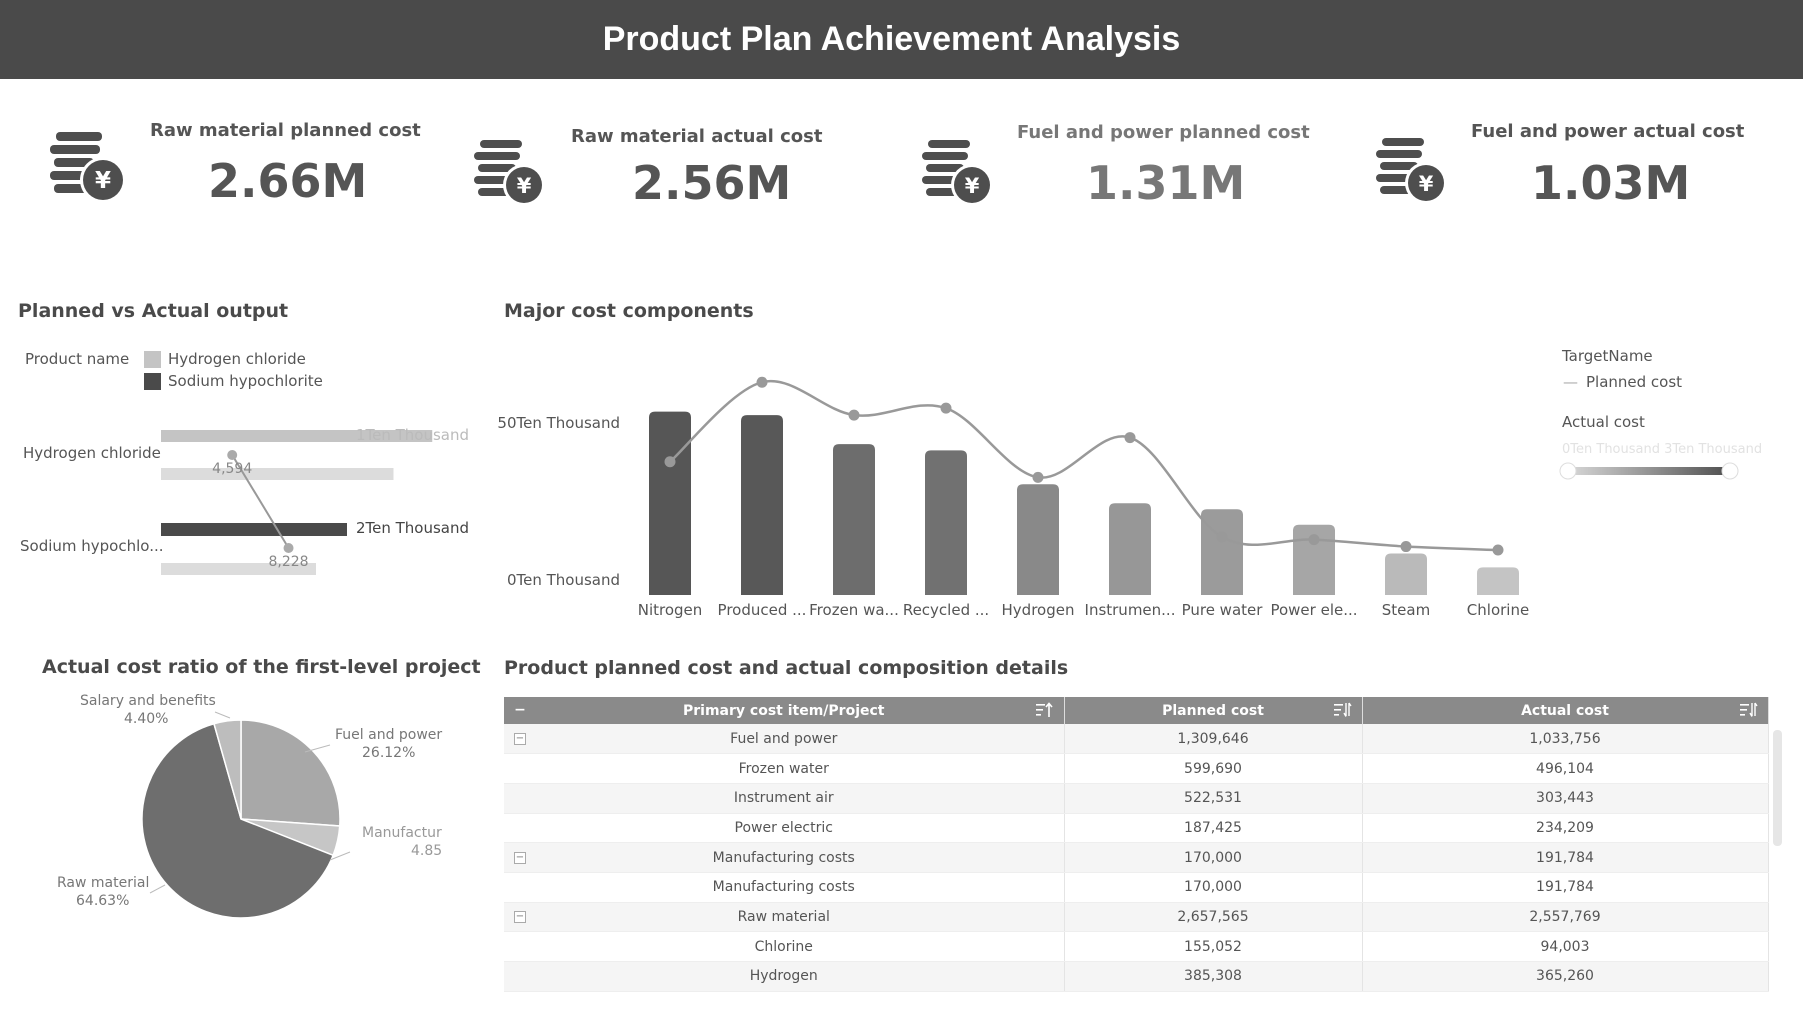 The image size is (1803, 1020). What do you see at coordinates (1136, 739) in the screenshot?
I see `table-row: − Fuel and power 1,309,646 1,033,756` at bounding box center [1136, 739].